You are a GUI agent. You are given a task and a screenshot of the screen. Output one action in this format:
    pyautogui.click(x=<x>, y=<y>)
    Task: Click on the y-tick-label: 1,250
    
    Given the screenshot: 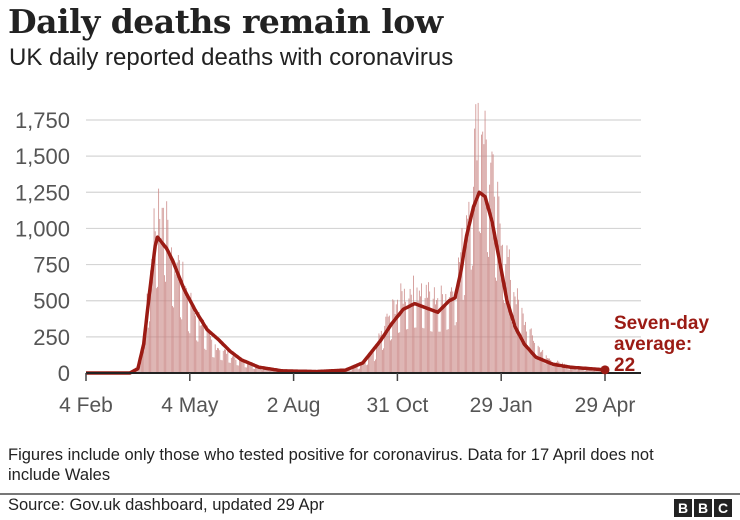 What is the action you would take?
    pyautogui.click(x=42, y=192)
    